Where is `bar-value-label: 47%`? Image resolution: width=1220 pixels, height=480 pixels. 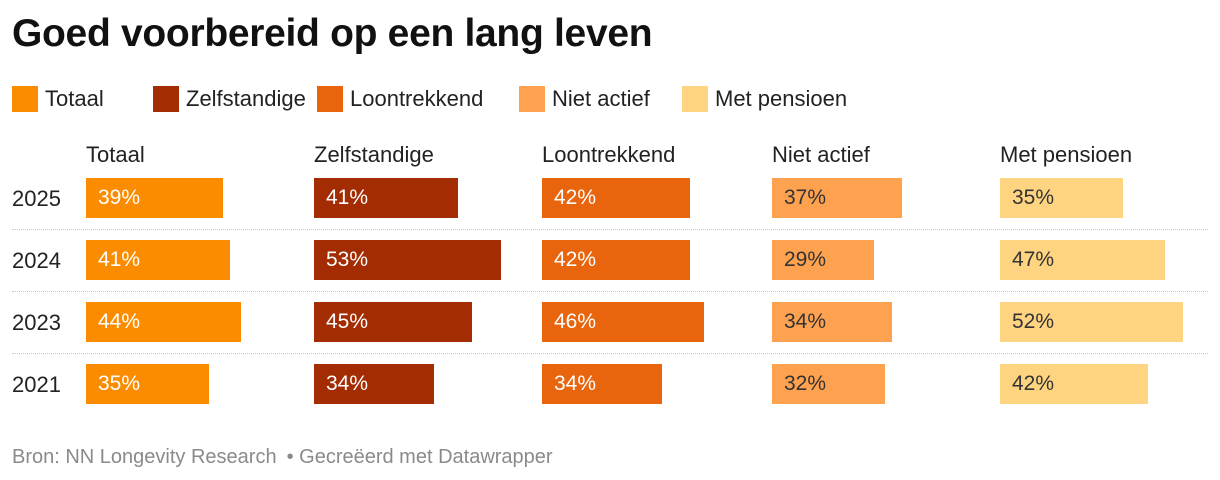 bar-value-label: 47% is located at coordinates (1033, 259).